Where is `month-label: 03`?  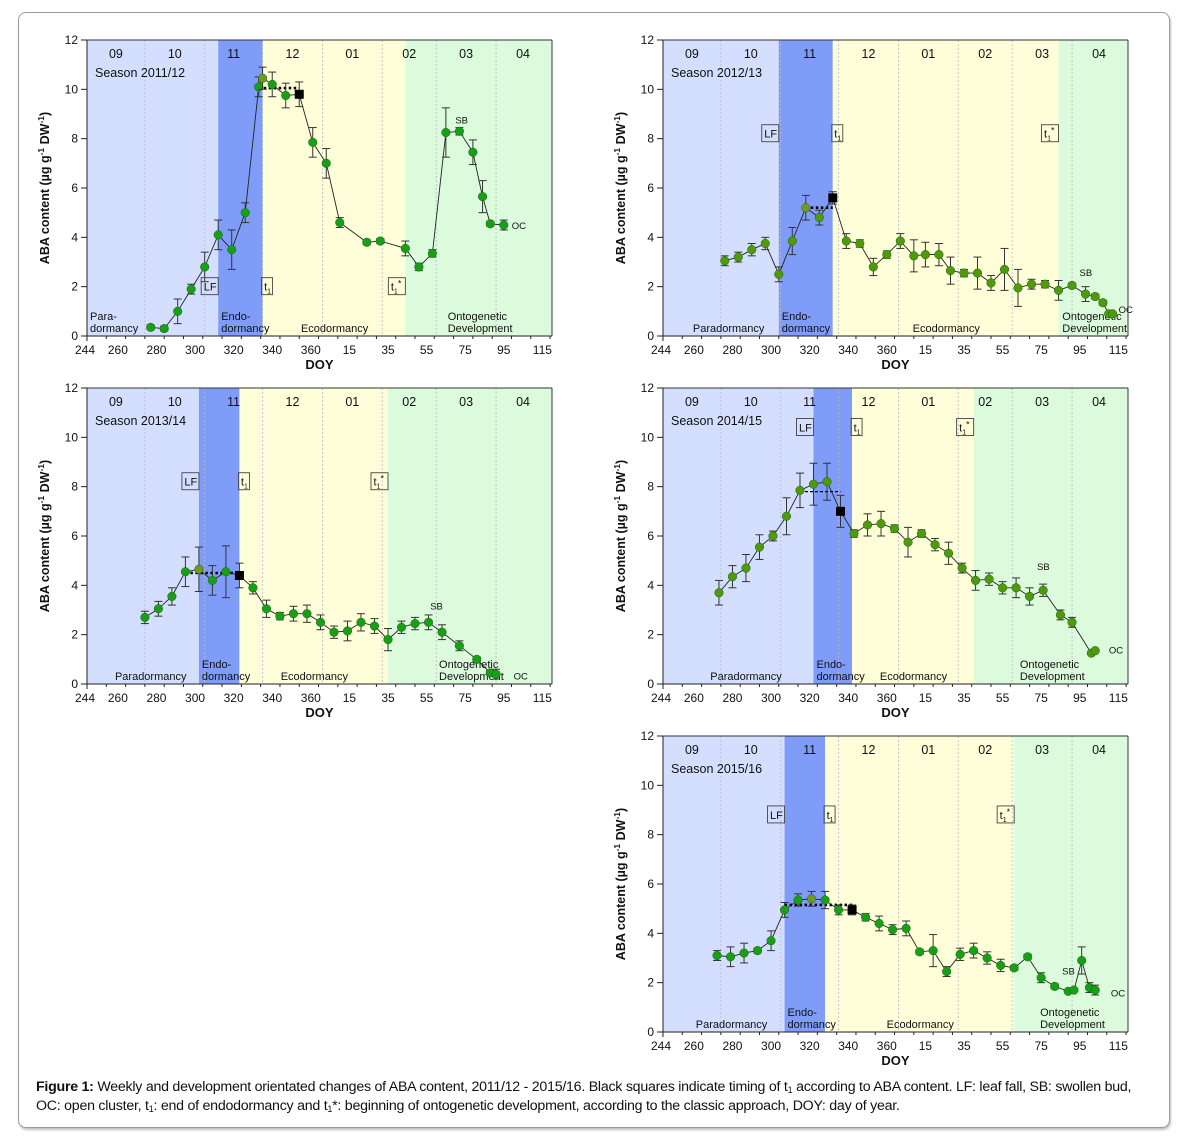 month-label: 03 is located at coordinates (1042, 402).